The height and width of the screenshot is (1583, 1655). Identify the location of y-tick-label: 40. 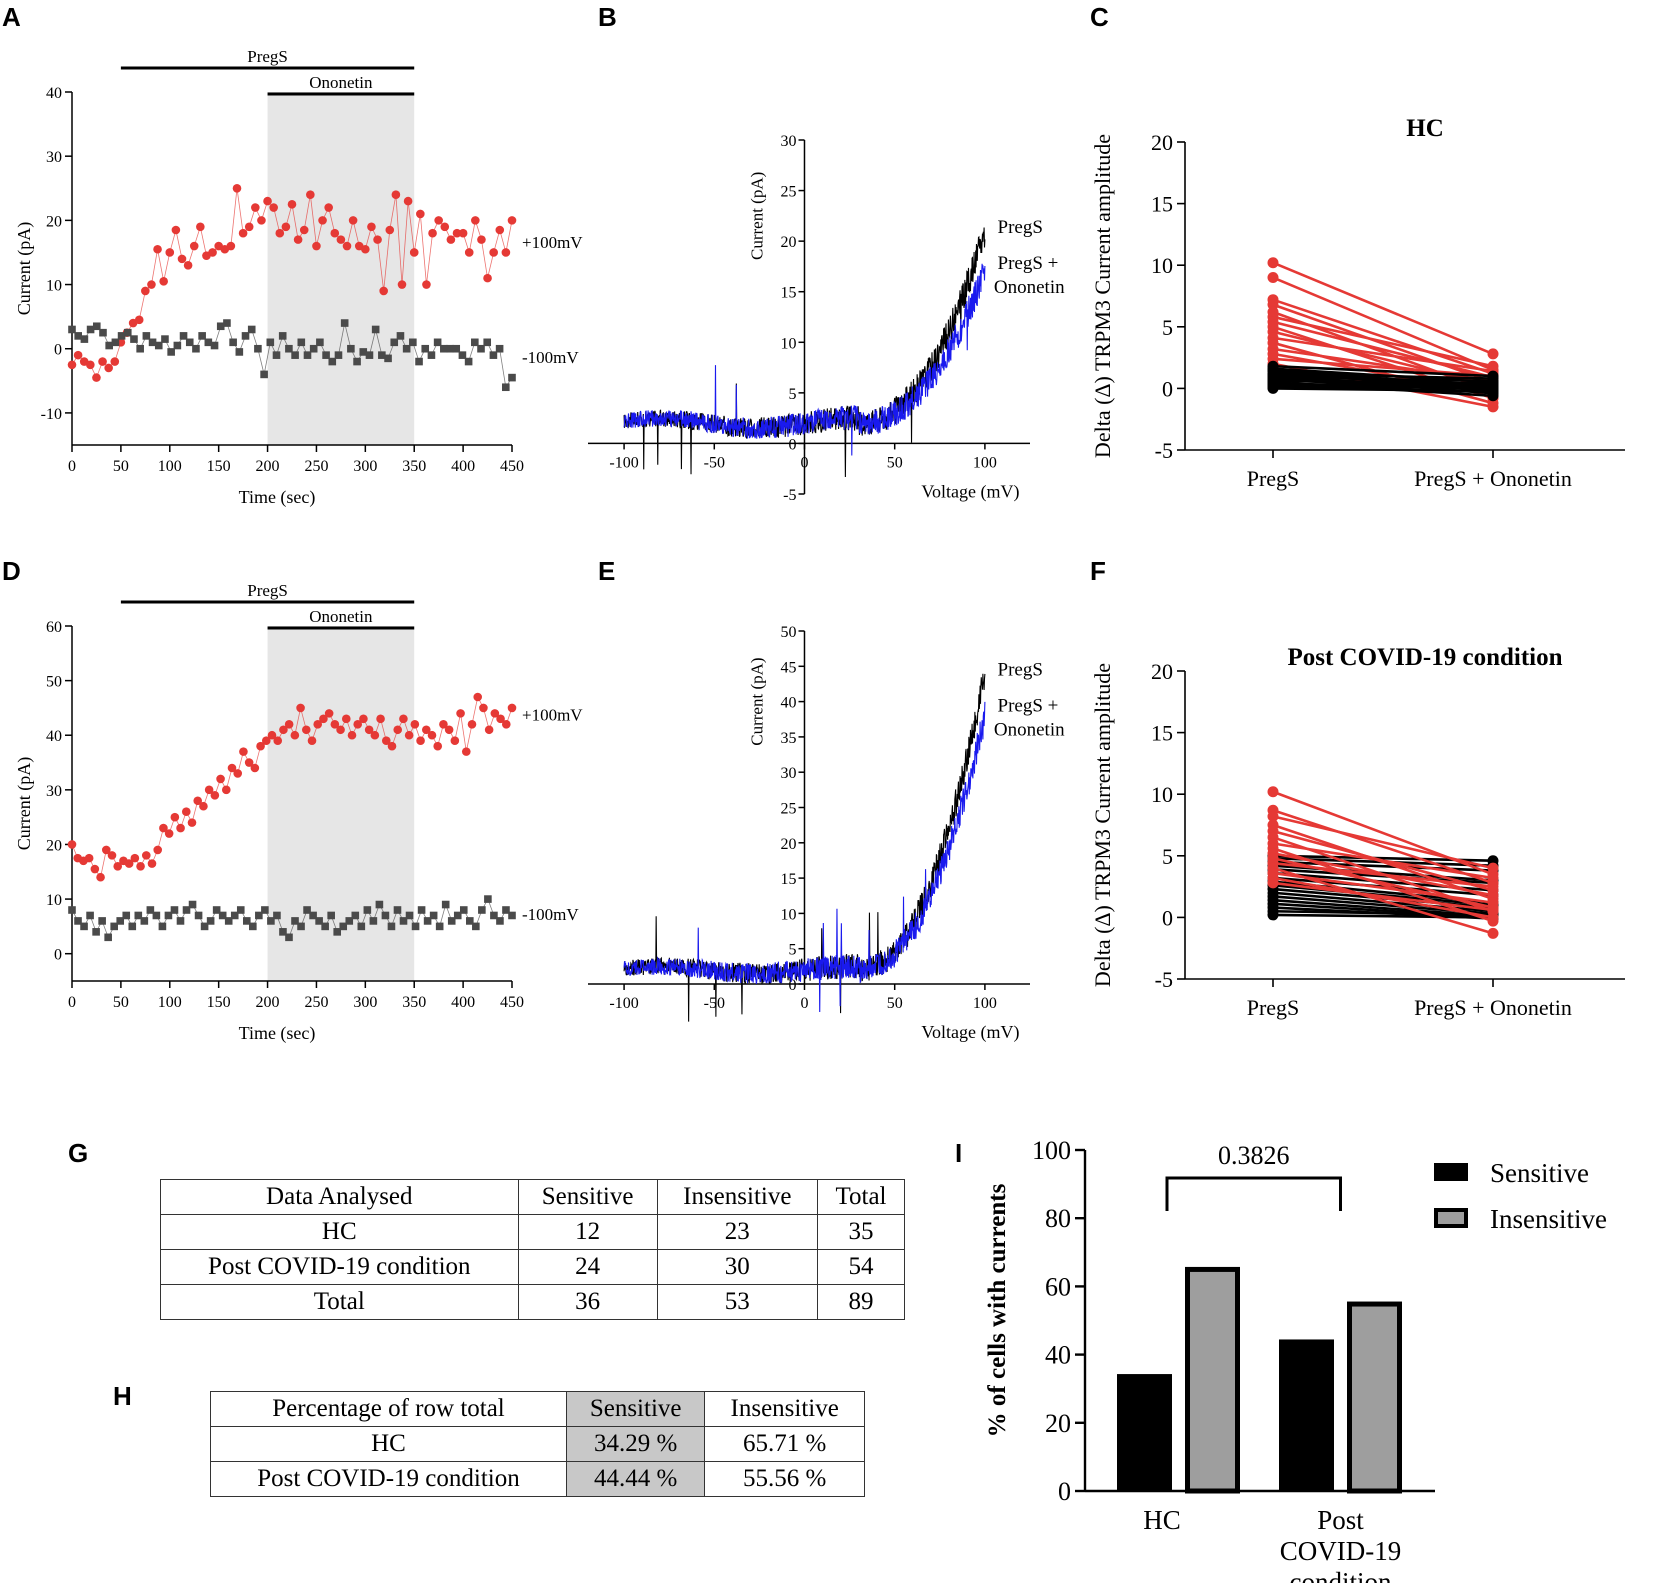
(788, 703).